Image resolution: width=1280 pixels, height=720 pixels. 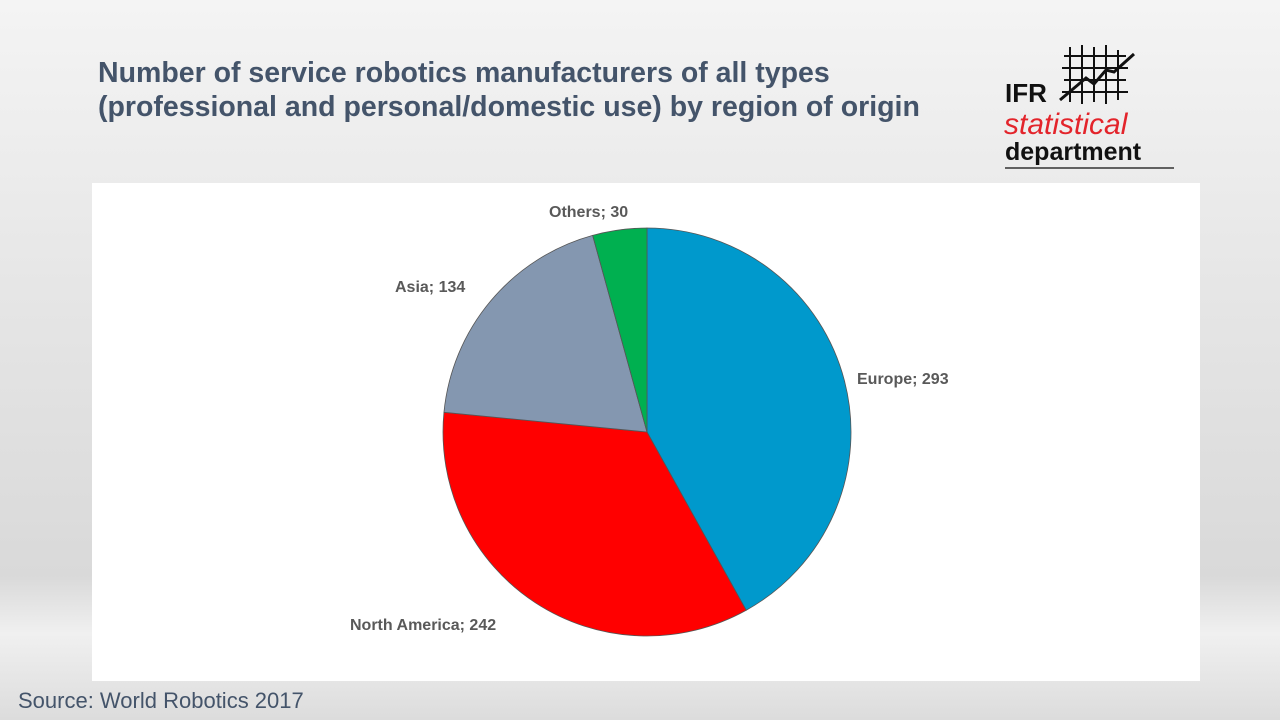 What do you see at coordinates (1073, 152) in the screenshot?
I see `svg-text: department` at bounding box center [1073, 152].